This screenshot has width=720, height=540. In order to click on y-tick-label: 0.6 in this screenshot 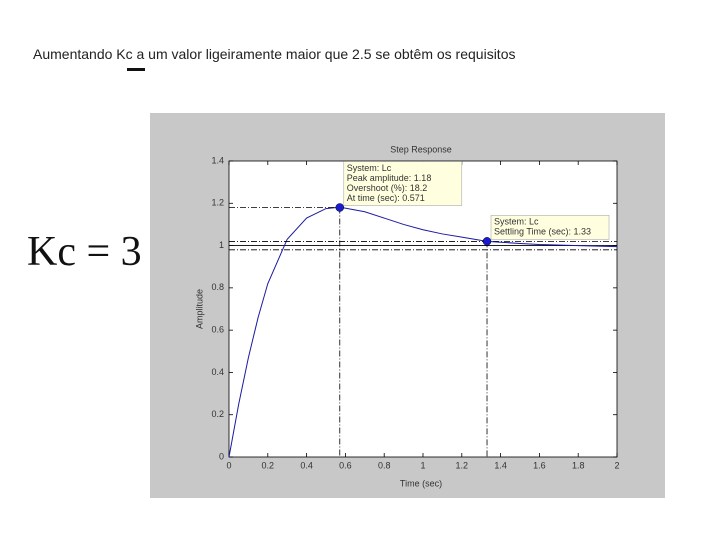, I will do `click(217, 330)`.